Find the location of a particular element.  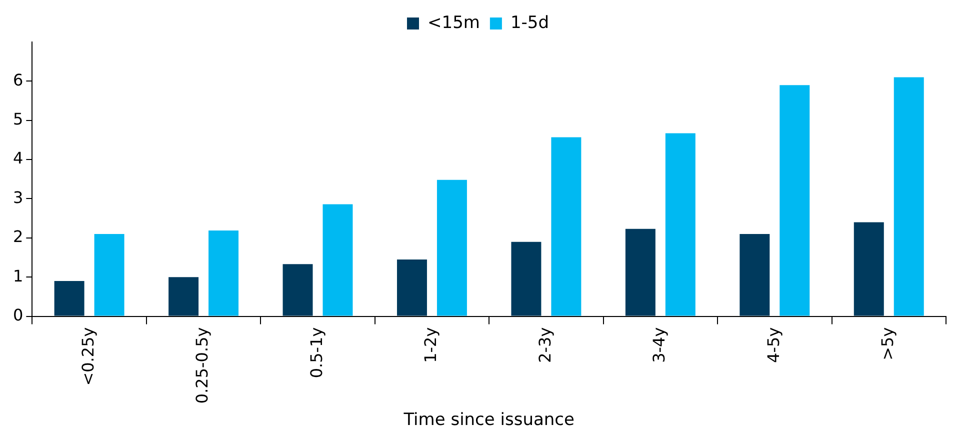

x-tick-label: 1-2y is located at coordinates (430, 345).